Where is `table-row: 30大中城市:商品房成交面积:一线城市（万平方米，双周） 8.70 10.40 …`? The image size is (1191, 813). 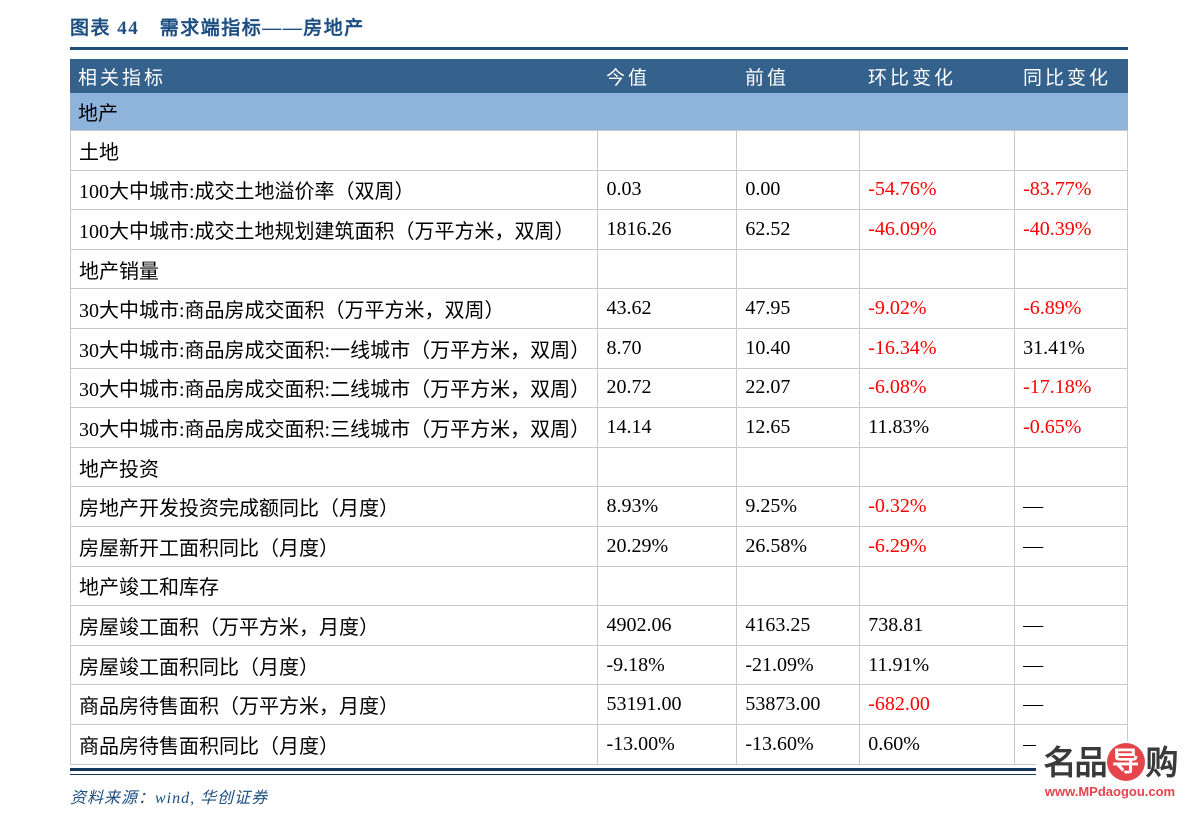
table-row: 30大中城市:商品房成交面积:一线城市（万平方米，双周） 8.70 10.40 … is located at coordinates (599, 348).